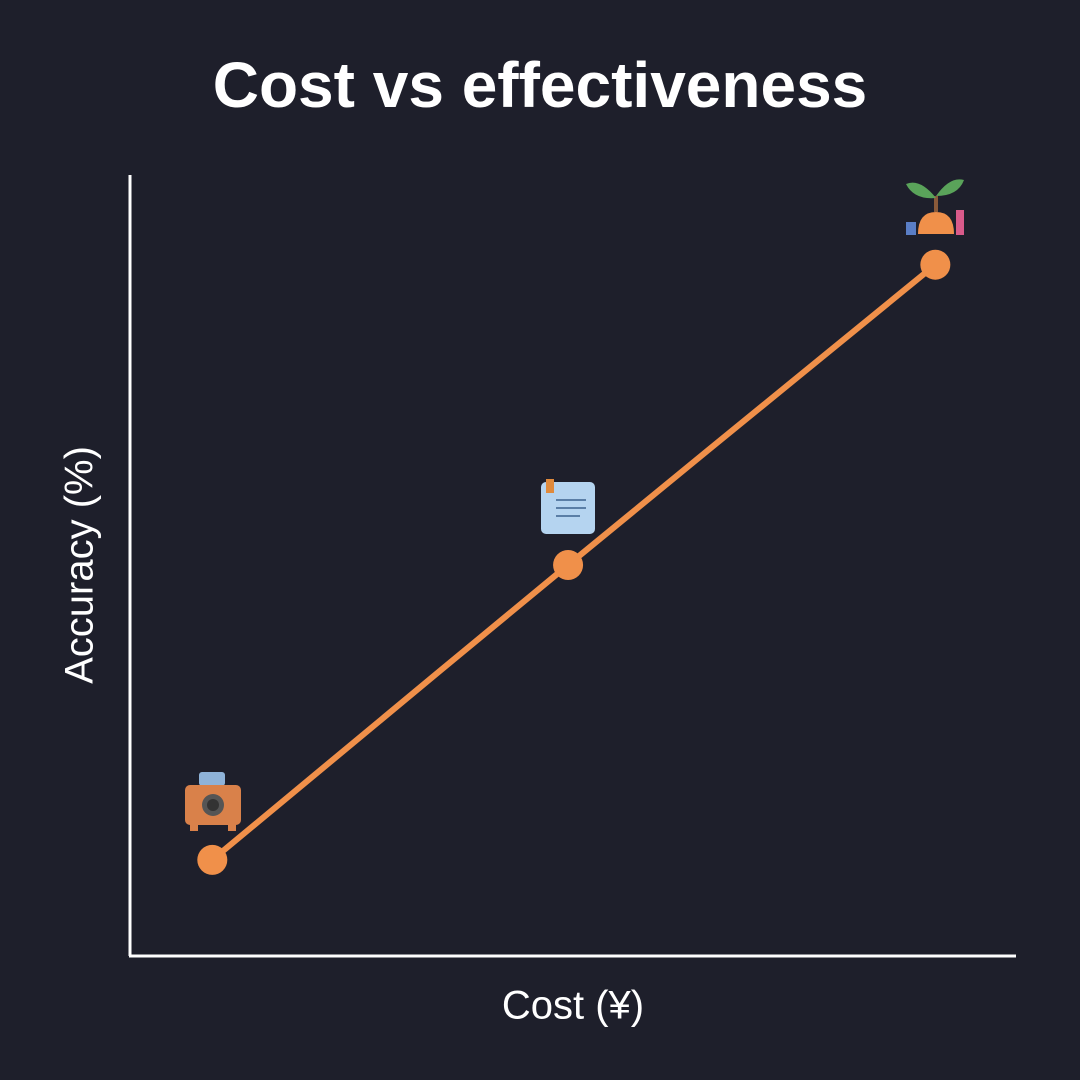 The height and width of the screenshot is (1080, 1080). I want to click on document-icon, so click(568, 506).